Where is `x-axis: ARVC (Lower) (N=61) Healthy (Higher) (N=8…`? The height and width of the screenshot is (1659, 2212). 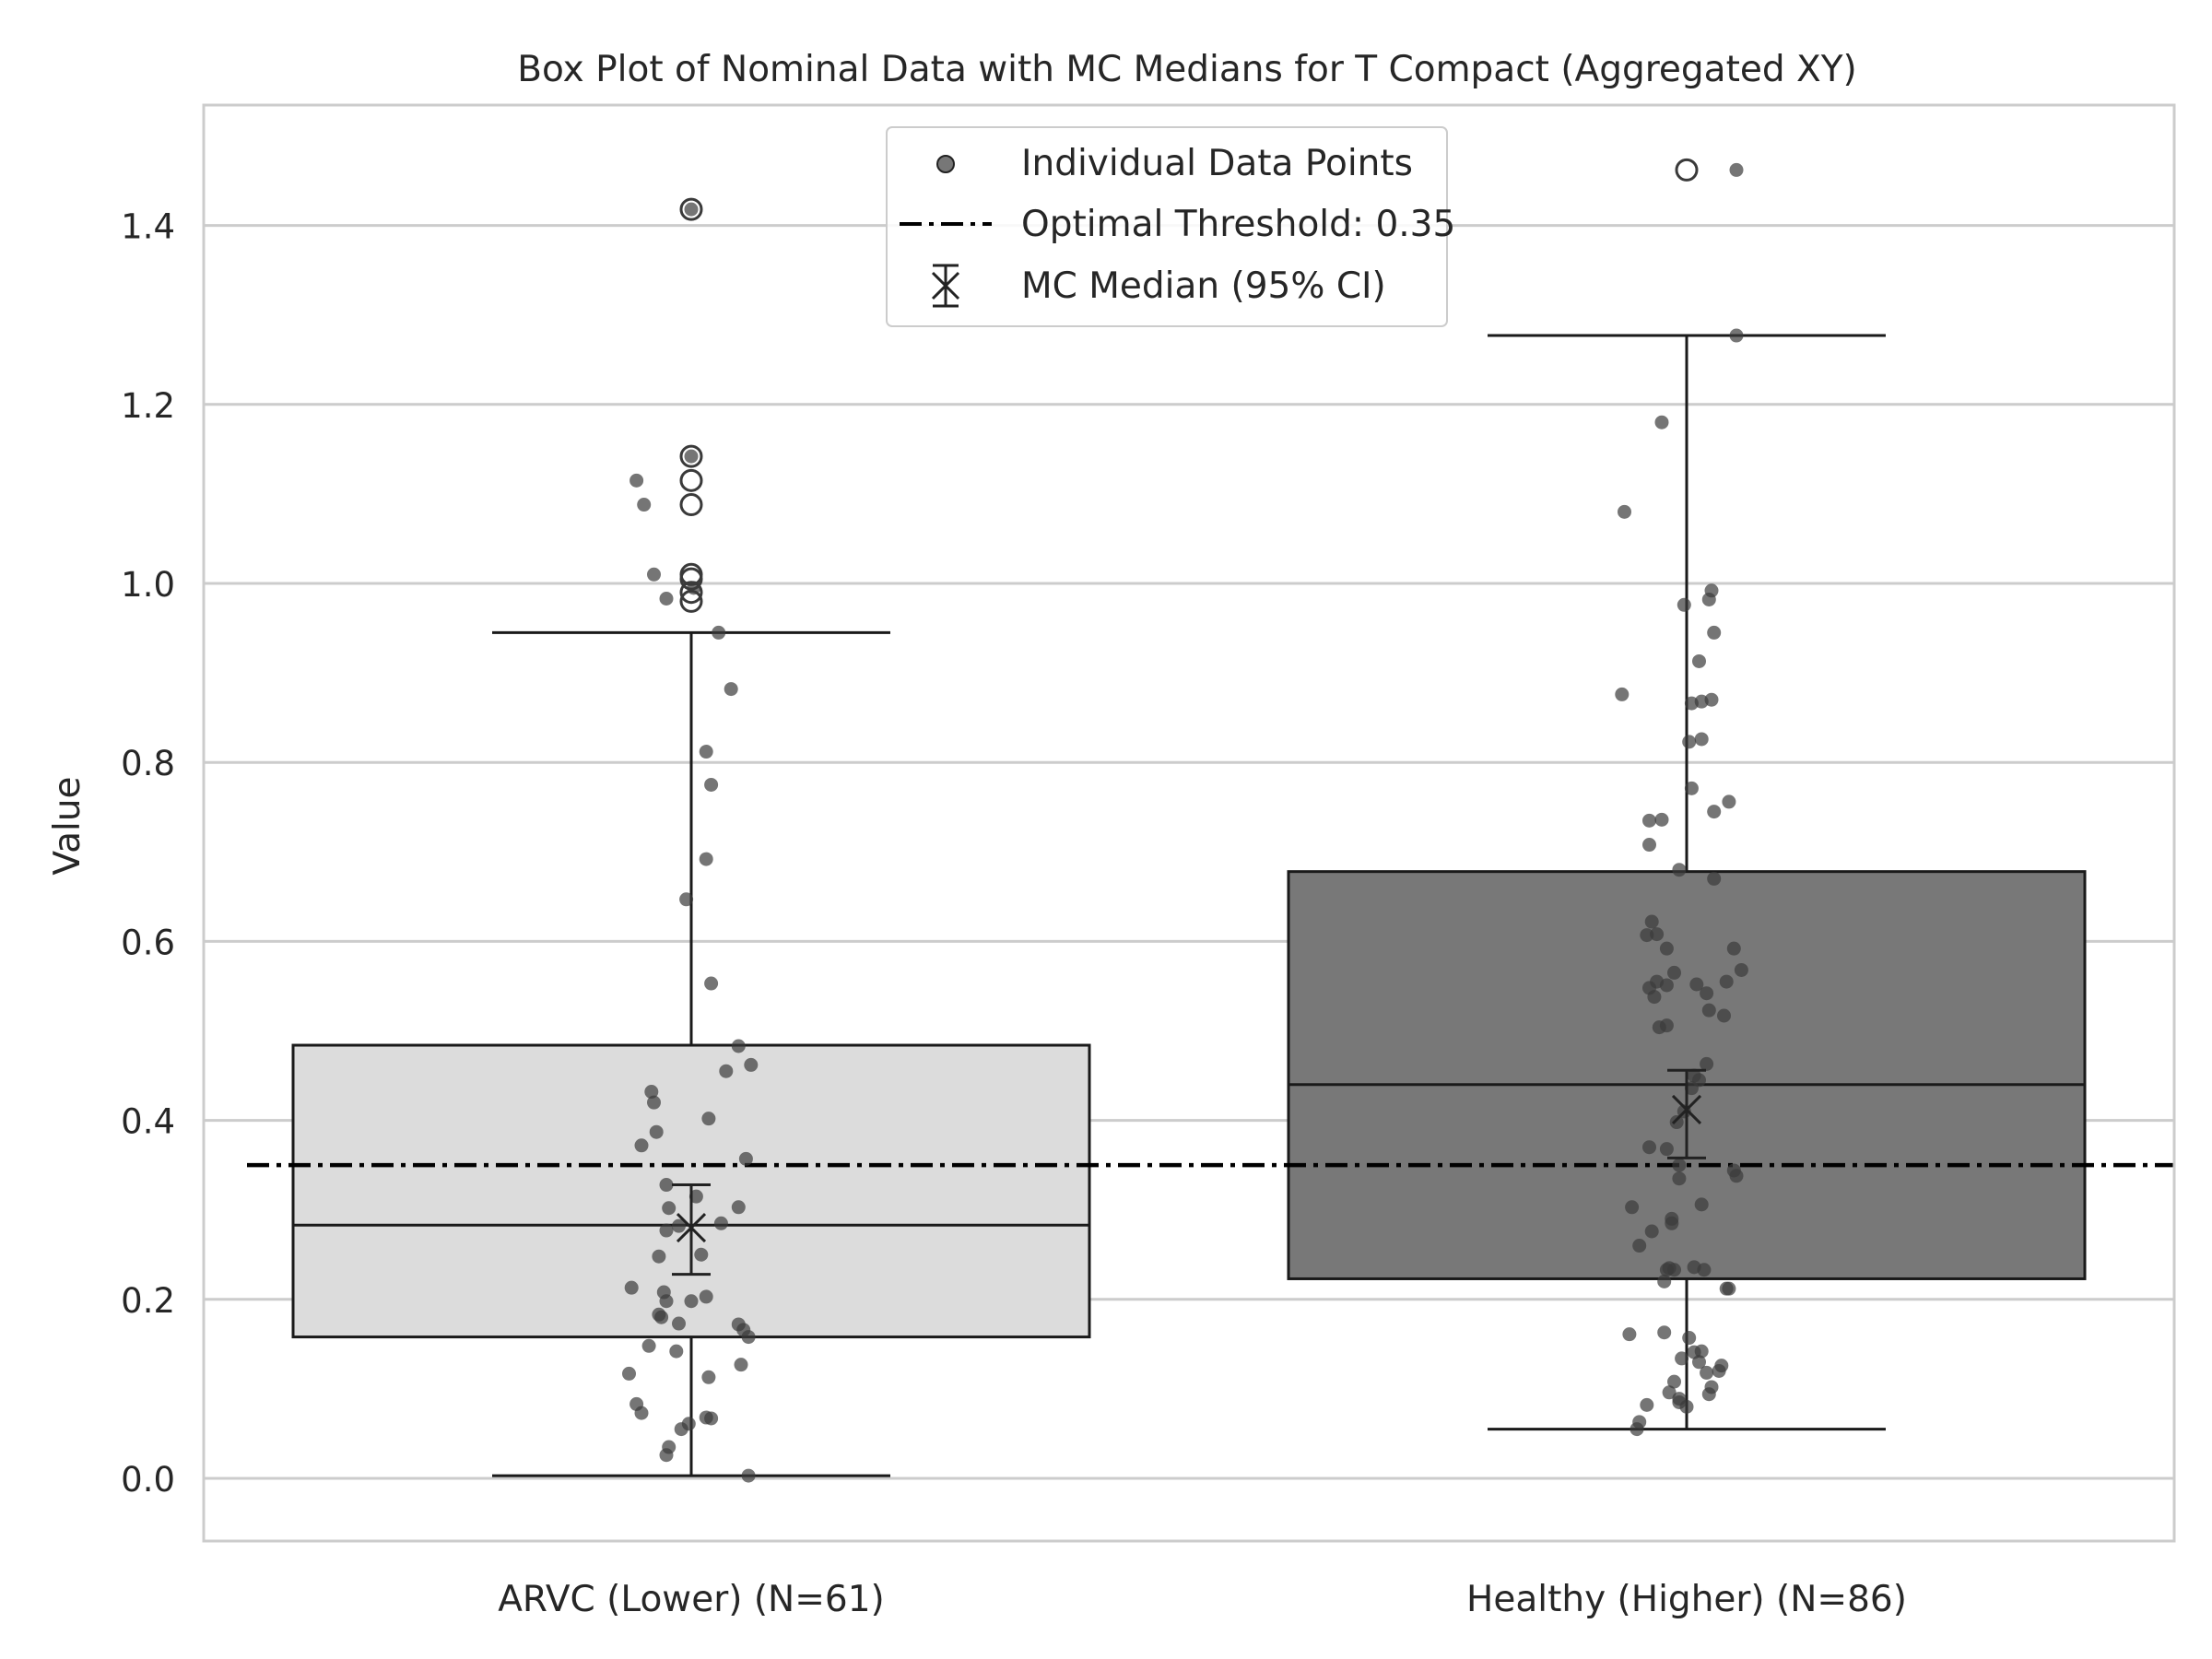
x-axis: ARVC (Lower) (N=61) Healthy (Higher) (N=8… is located at coordinates (1202, 1599).